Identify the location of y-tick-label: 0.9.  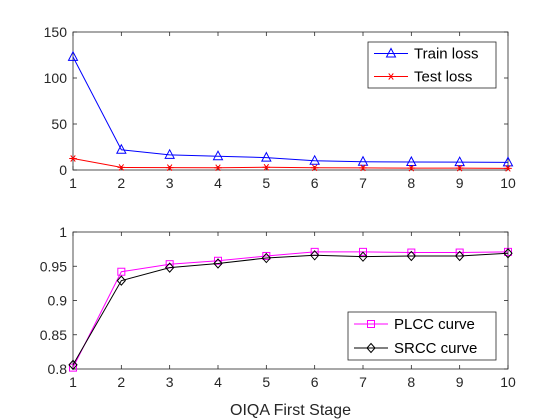
(58, 301).